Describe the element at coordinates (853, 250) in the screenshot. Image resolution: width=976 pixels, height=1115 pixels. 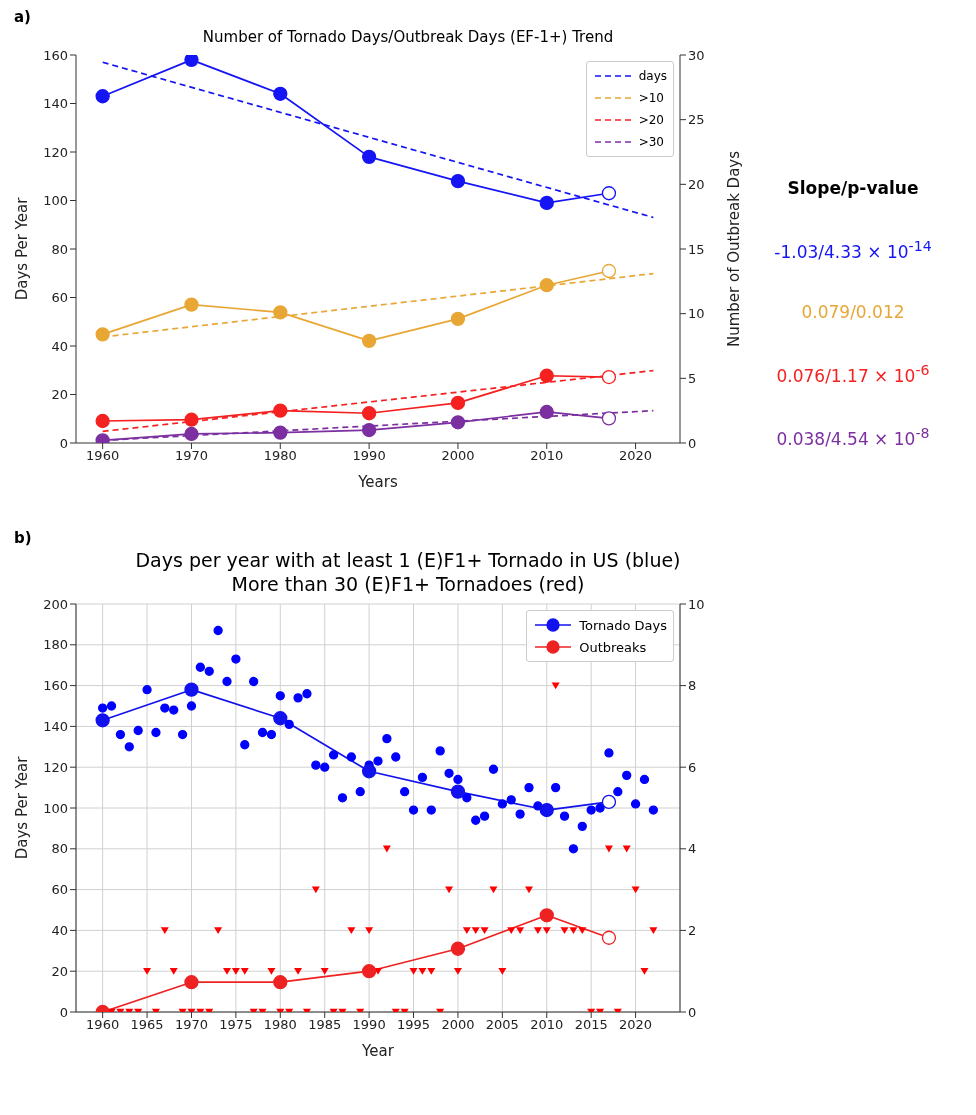
I see `text: -1.03/4.33 × 10$^{-14}$` at that location.